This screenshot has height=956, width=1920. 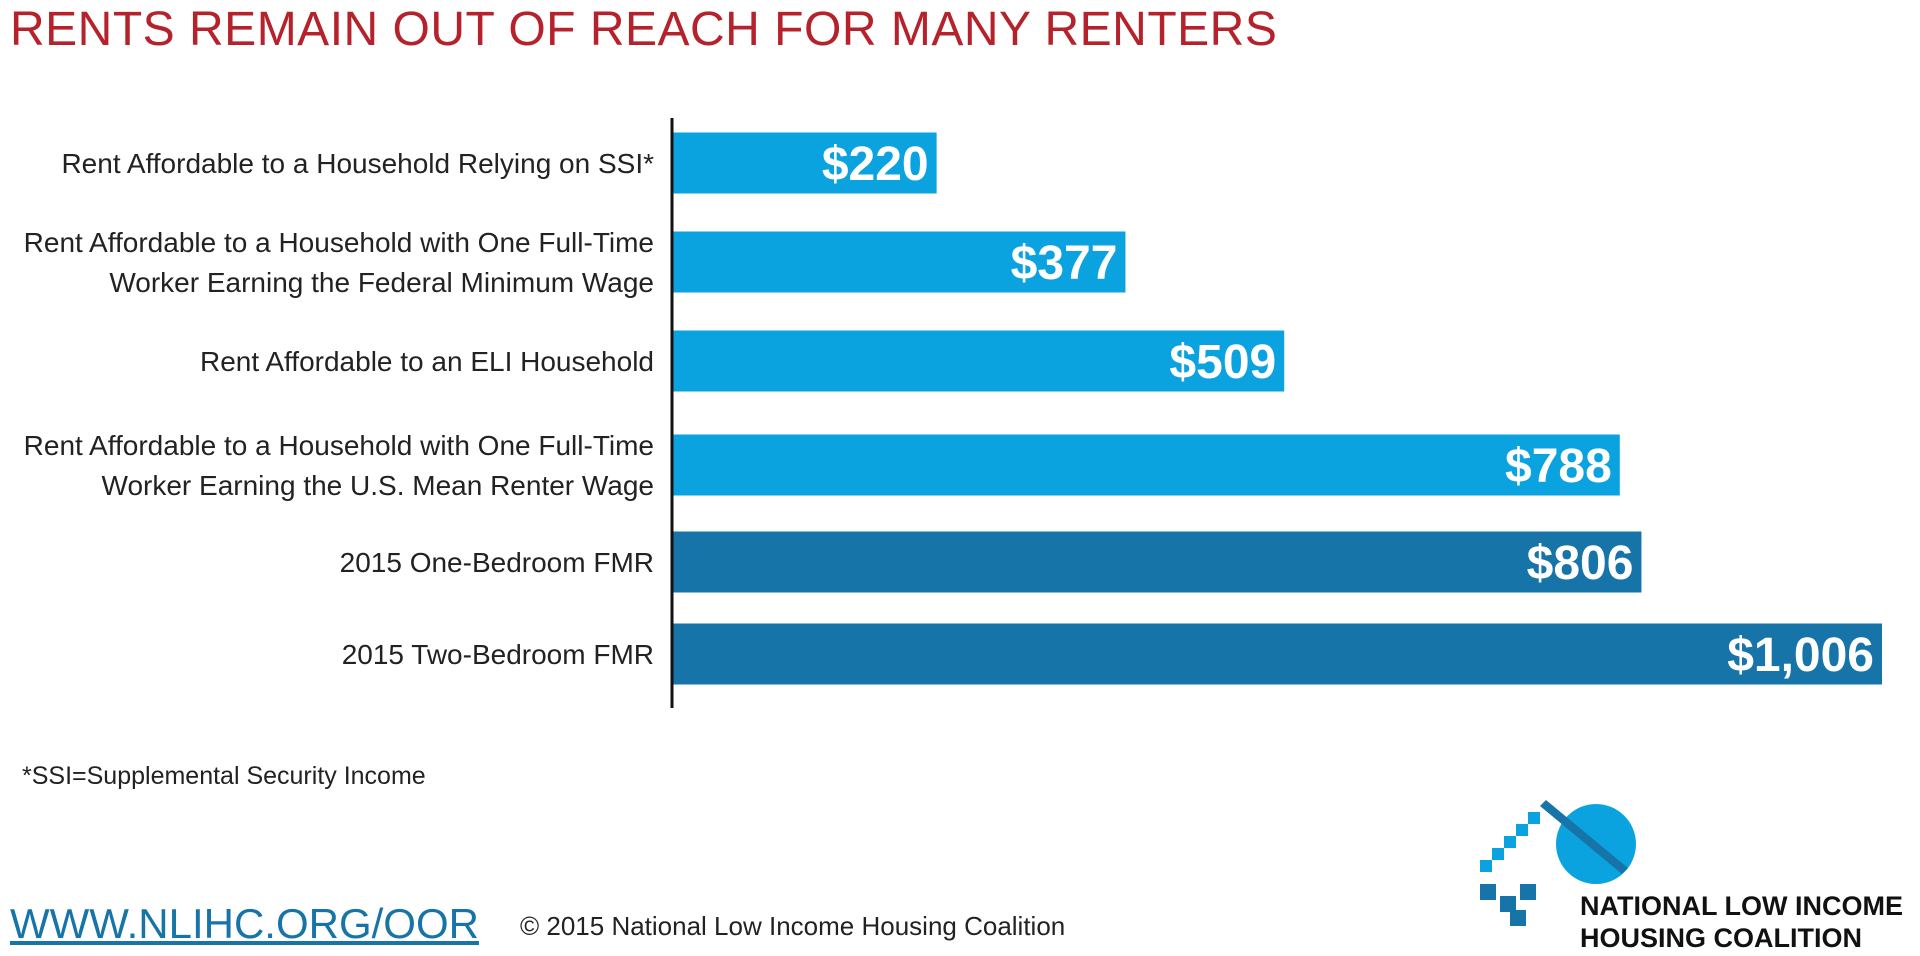 I want to click on category-label-line: Worker Earning the U.S. Mean Renter Wage, so click(x=378, y=485).